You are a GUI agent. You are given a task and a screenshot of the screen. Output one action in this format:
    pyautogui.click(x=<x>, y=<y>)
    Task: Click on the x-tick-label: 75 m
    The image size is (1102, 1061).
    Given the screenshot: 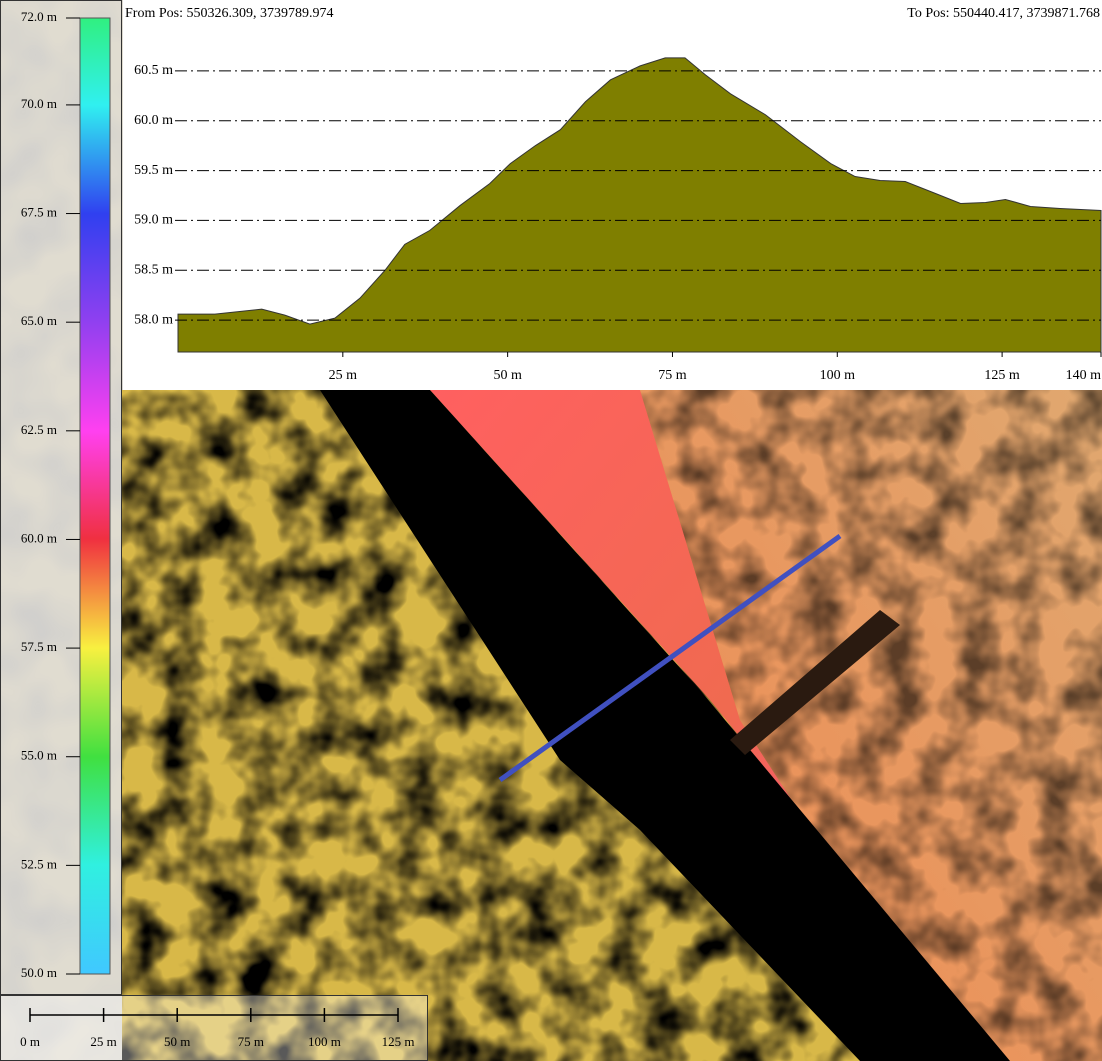 What is the action you would take?
    pyautogui.click(x=672, y=375)
    